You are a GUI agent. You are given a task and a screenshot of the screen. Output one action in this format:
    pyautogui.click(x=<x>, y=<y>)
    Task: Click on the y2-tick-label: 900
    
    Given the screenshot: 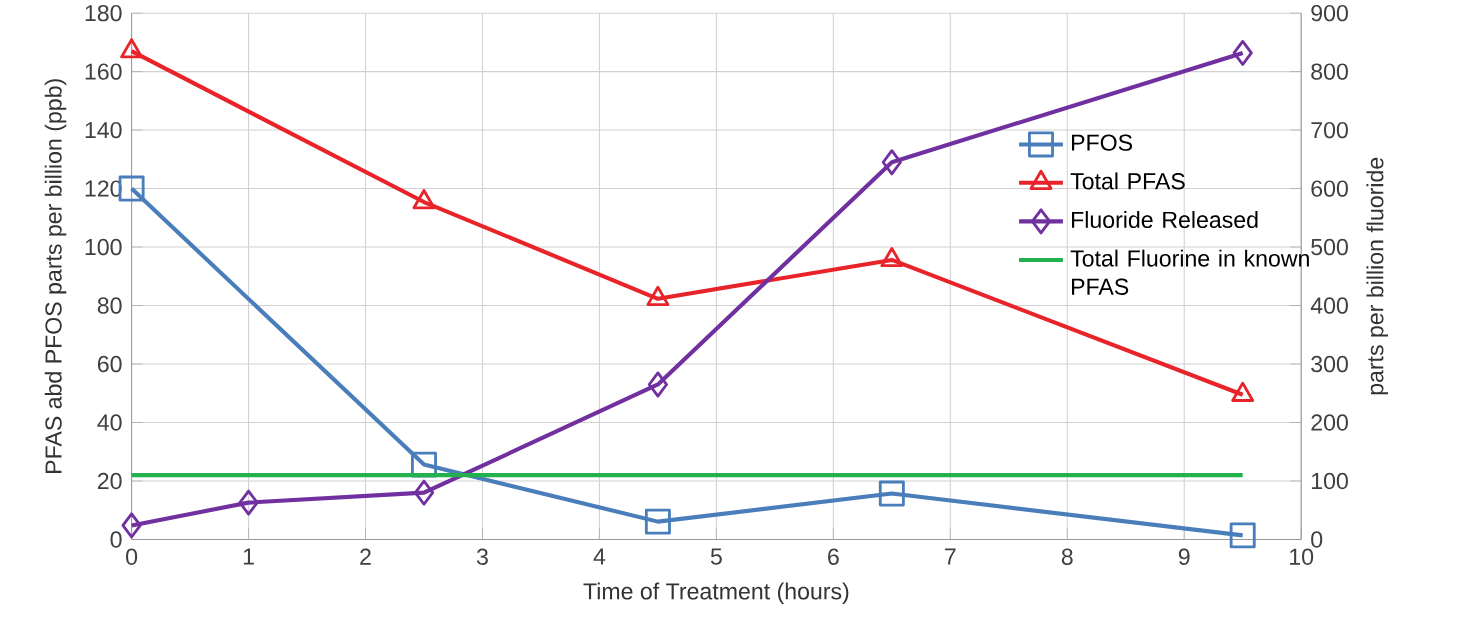 What is the action you would take?
    pyautogui.click(x=1329, y=13)
    